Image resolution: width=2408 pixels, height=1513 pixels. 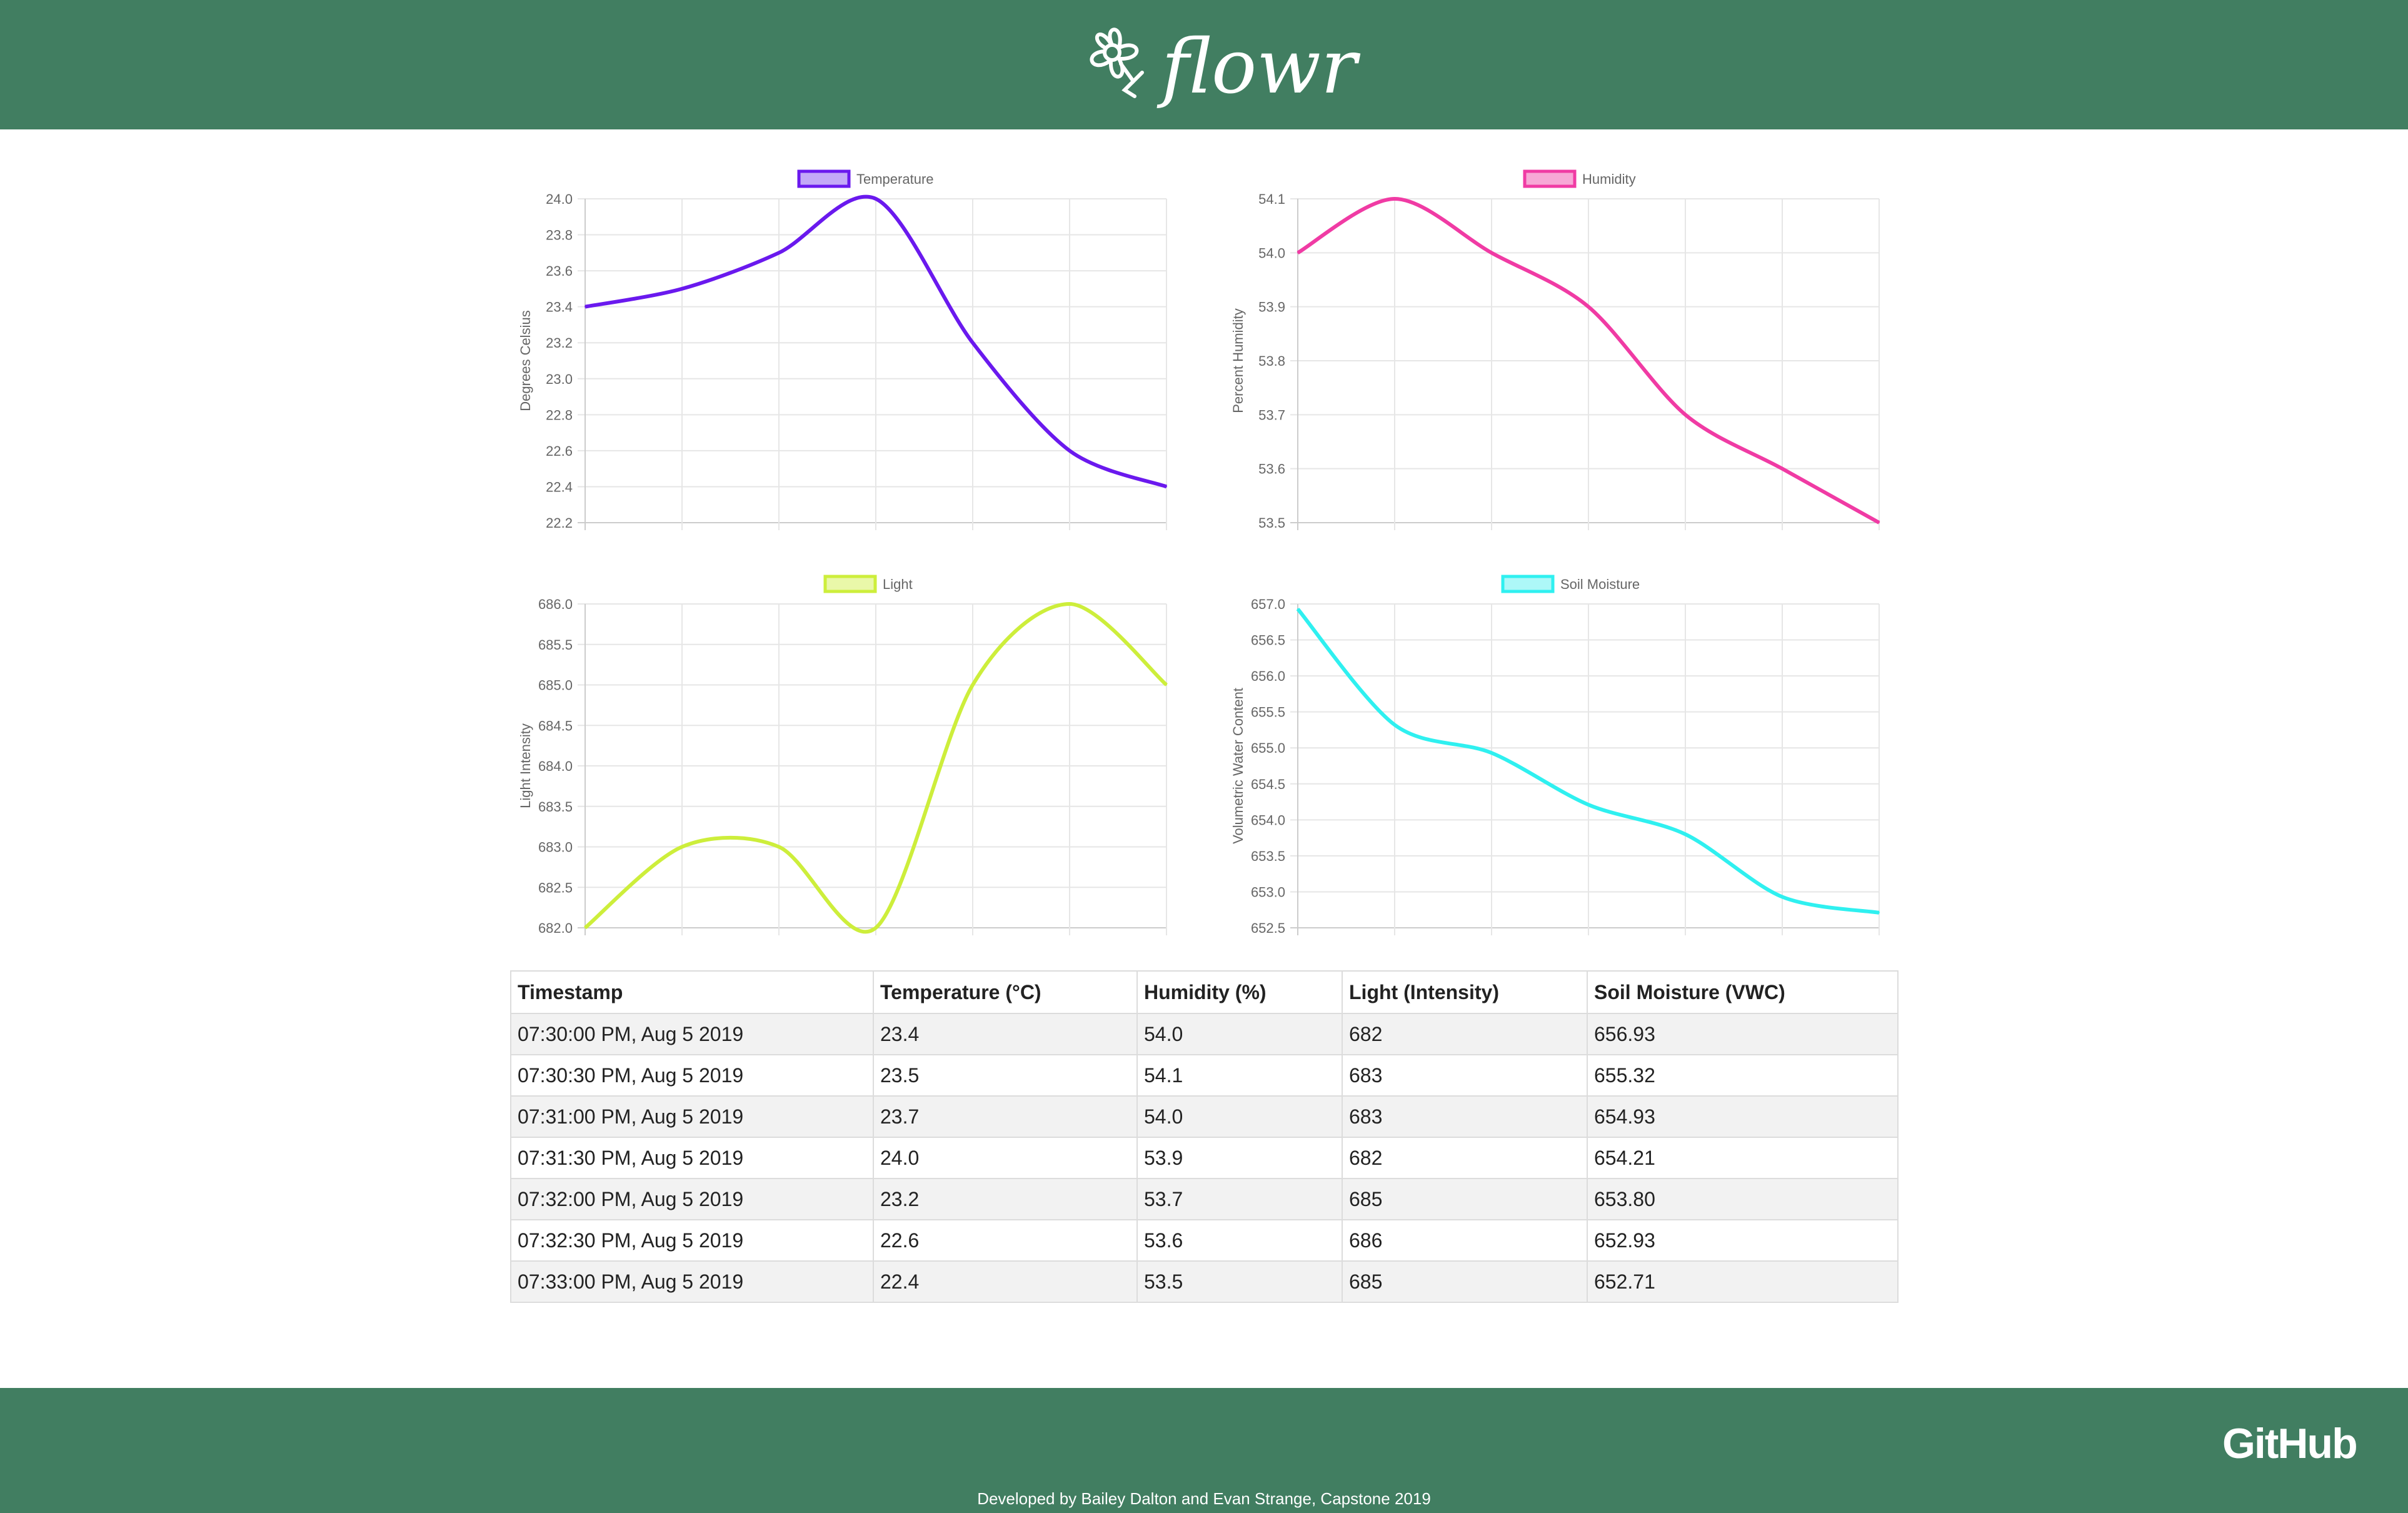 I want to click on temperature-y-tick-label: 23.2, so click(x=559, y=343).